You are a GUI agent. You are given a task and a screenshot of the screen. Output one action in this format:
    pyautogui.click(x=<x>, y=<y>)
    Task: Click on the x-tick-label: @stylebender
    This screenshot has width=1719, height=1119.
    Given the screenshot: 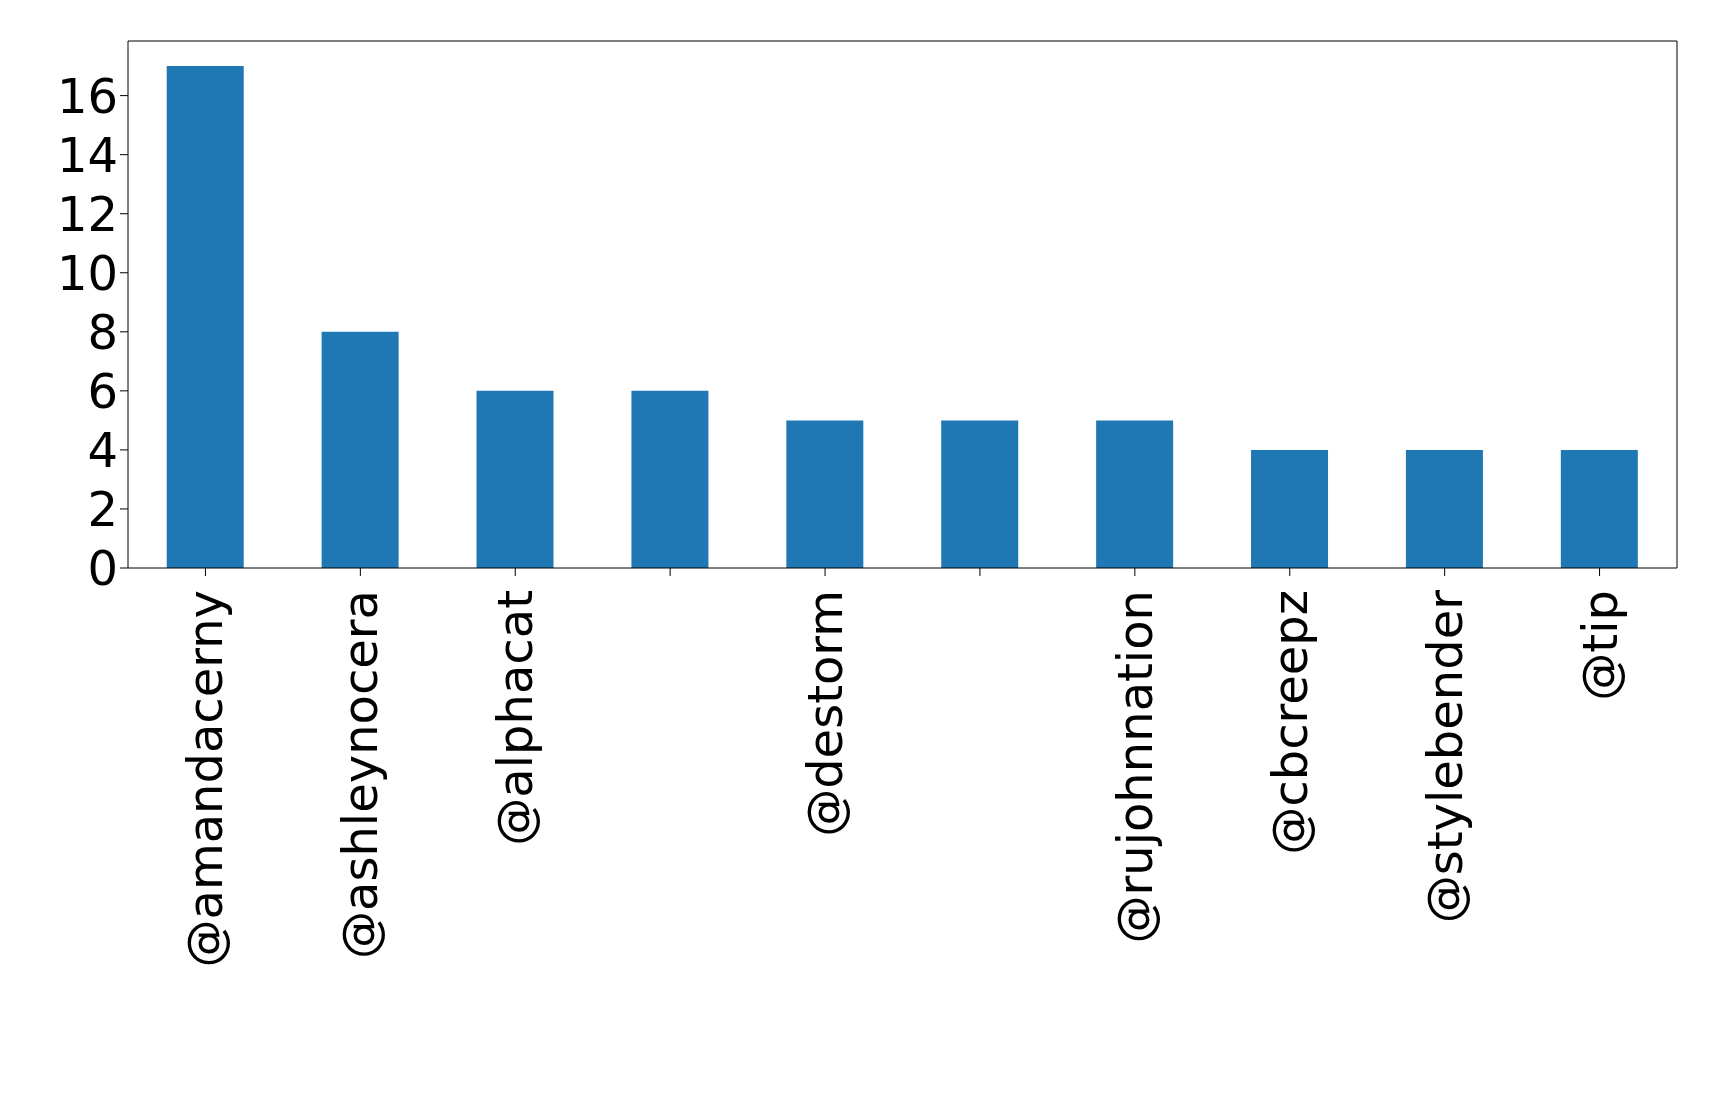 What is the action you would take?
    pyautogui.click(x=1444, y=756)
    